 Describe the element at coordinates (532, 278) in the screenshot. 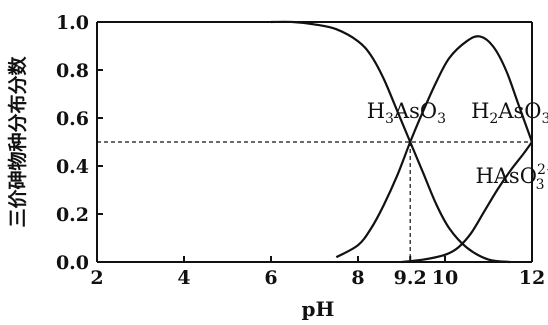

I see `x-tick-label-6: 12` at that location.